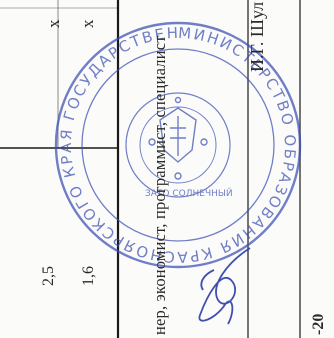 The width and height of the screenshot is (334, 338). I want to click on table-cell-r1c1: x, so click(53, 24).